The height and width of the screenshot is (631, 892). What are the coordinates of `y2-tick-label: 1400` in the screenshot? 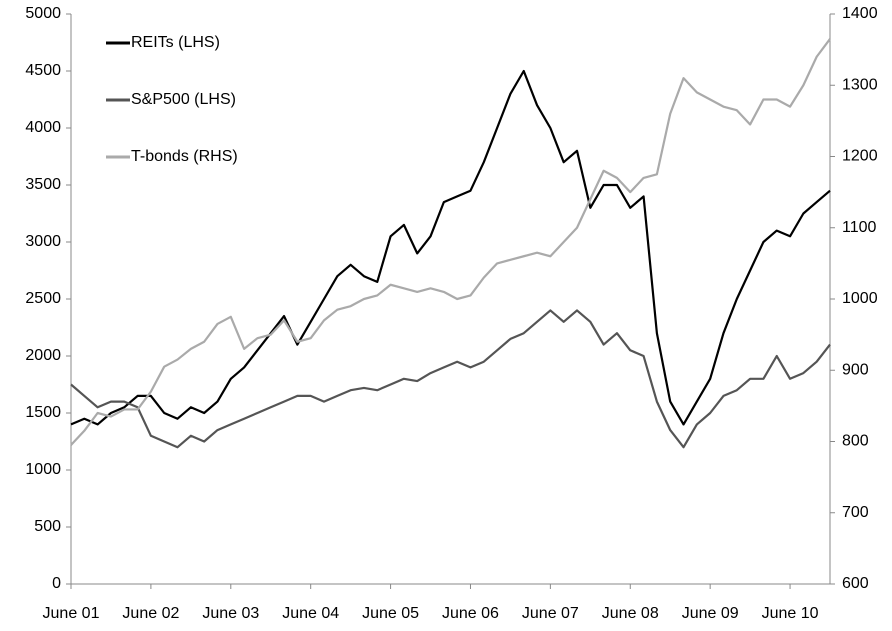 It's located at (860, 13).